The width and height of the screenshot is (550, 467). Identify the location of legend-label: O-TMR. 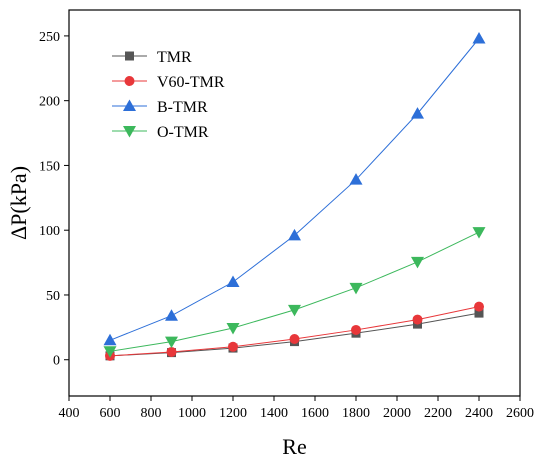
(183, 132).